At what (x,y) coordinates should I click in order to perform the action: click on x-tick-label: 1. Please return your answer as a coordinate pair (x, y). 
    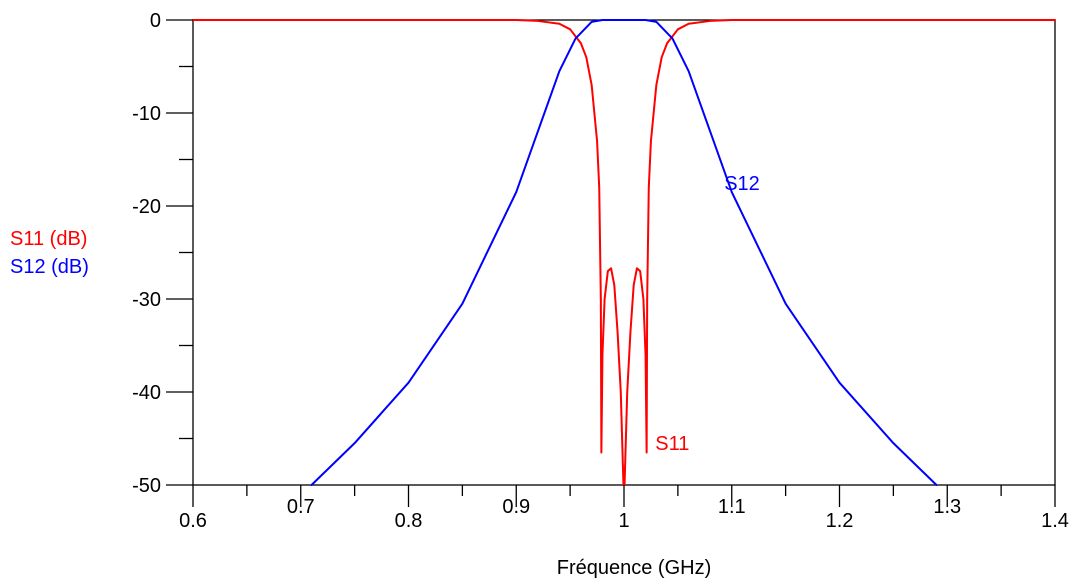
    Looking at the image, I should click on (623, 521).